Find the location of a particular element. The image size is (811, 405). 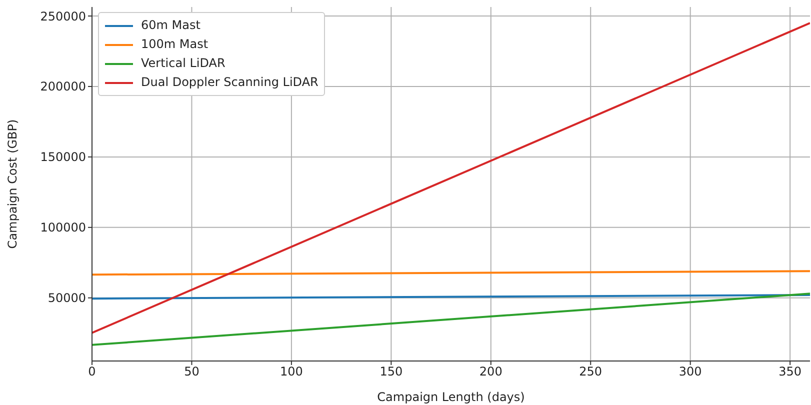

x-tick-label: 0 is located at coordinates (92, 371).